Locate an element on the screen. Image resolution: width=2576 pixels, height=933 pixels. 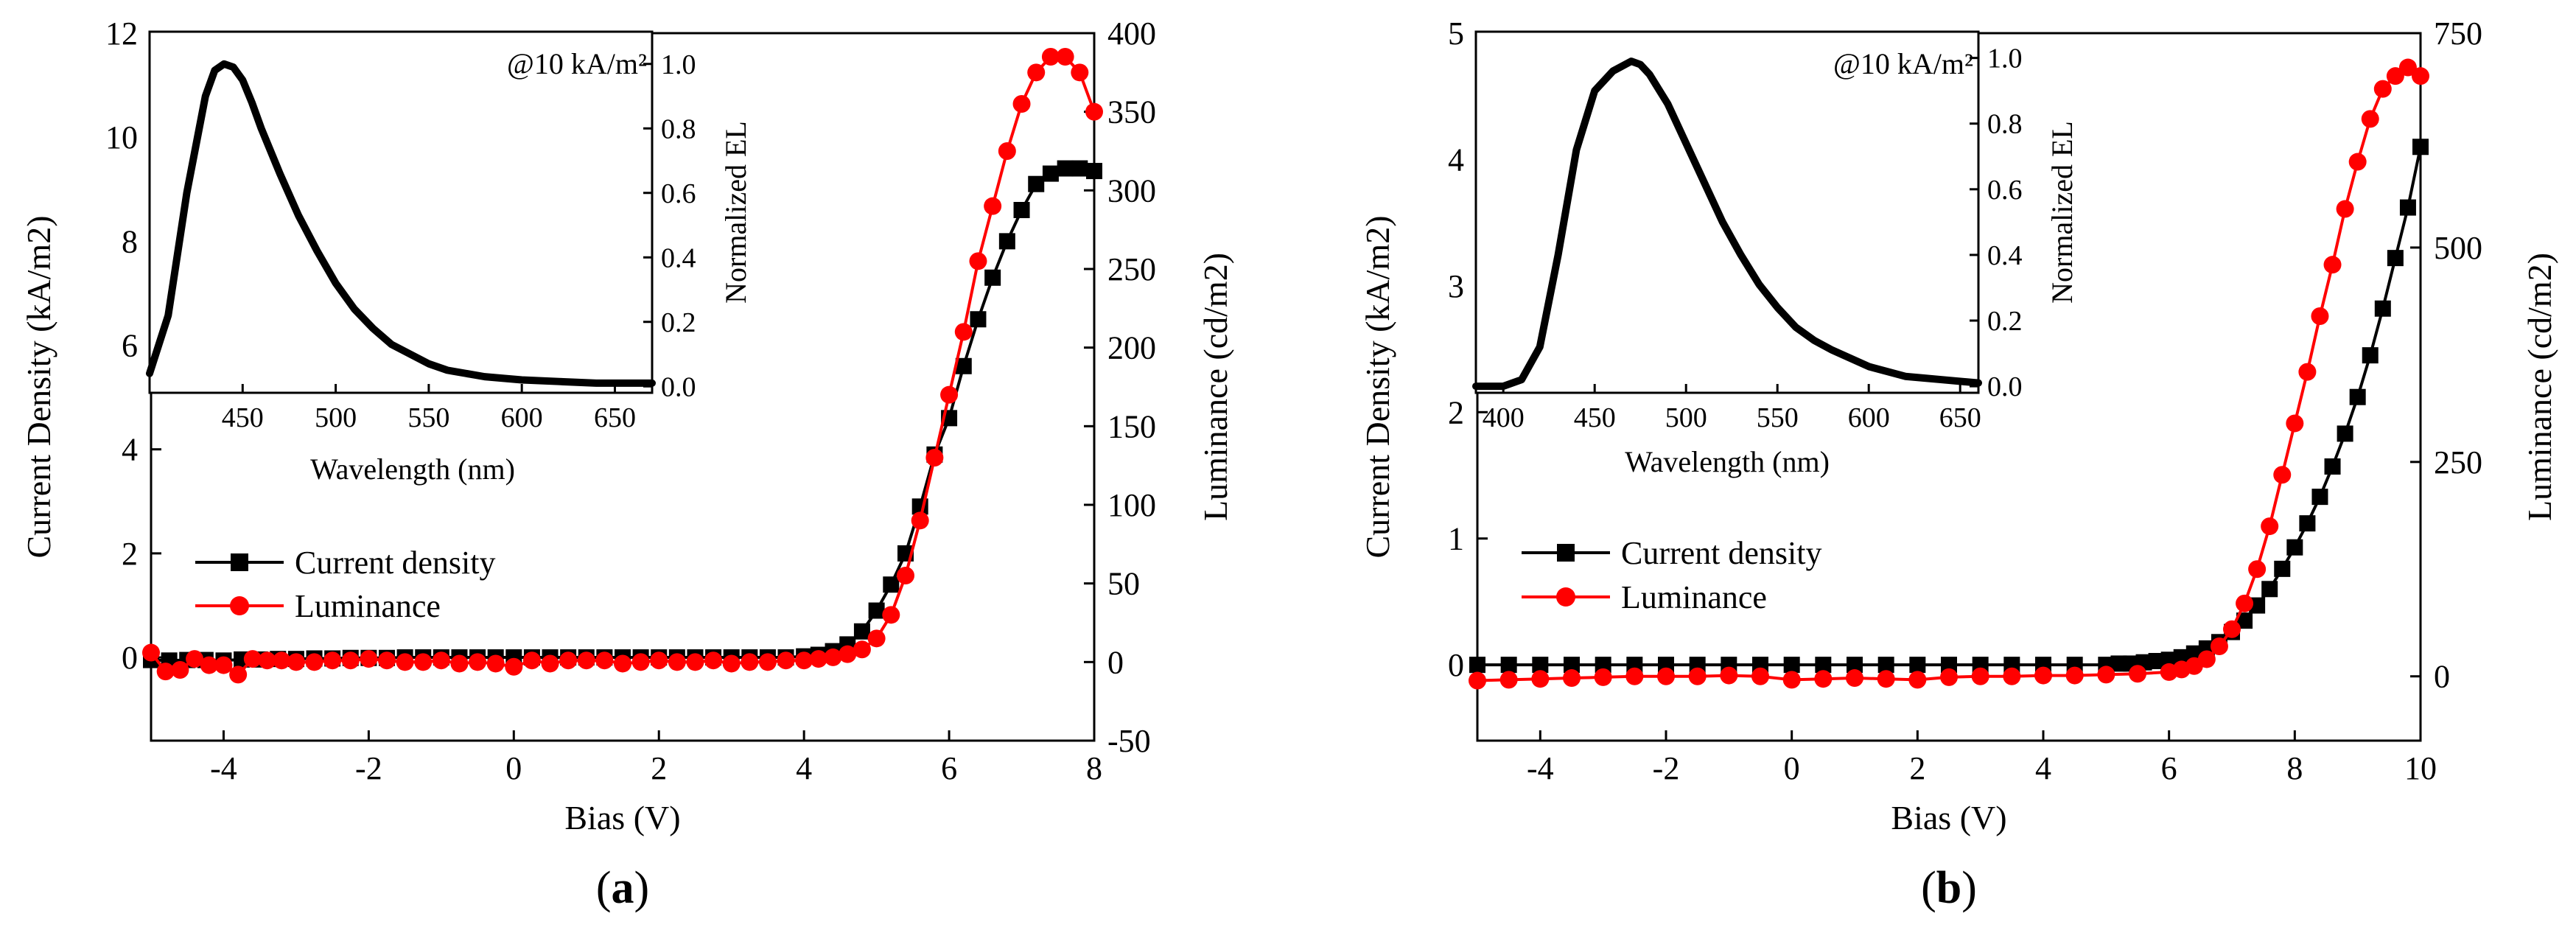
inset-y-tick-label: 0.2 is located at coordinates (678, 322).